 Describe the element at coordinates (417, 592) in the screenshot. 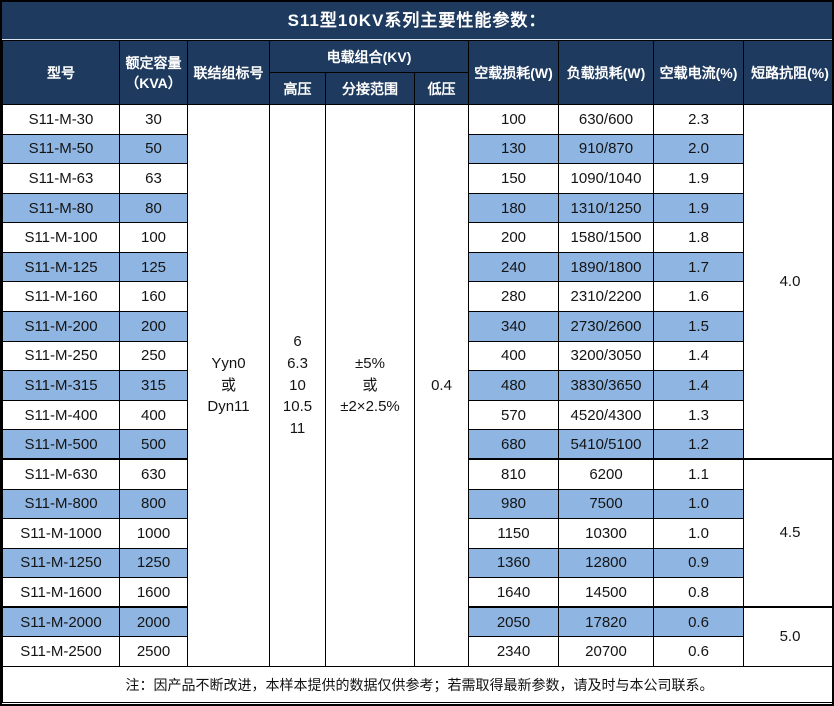

I see `table-row: S11-M-1600 1600 1640 14500 0.8` at that location.